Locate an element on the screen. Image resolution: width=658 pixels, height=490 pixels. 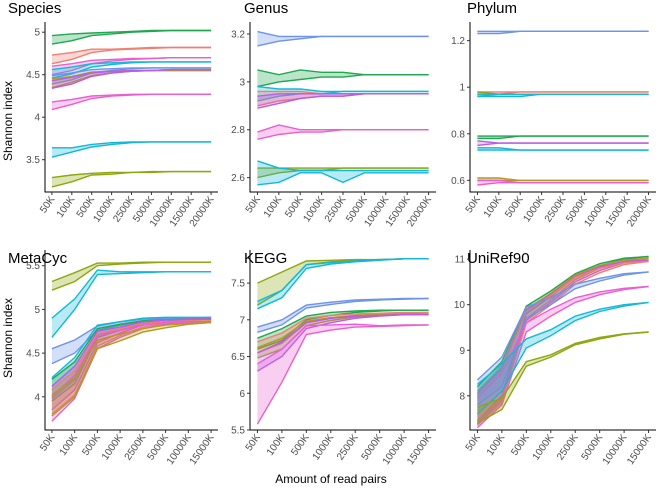
y-axis-label-top: Shannon index is located at coordinates (8, 121).